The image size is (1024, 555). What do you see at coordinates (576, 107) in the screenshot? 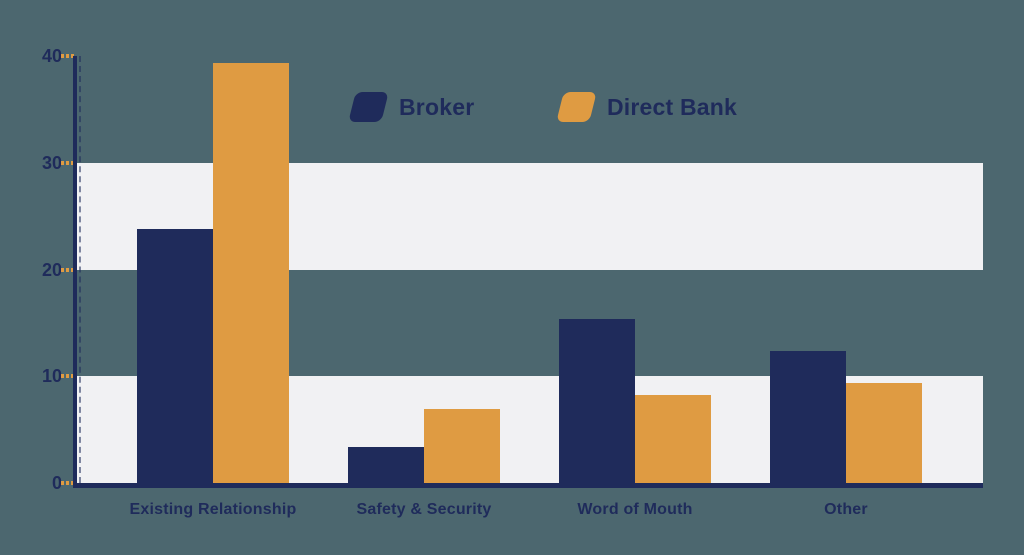
I see `direct-bank-swatch-icon` at bounding box center [576, 107].